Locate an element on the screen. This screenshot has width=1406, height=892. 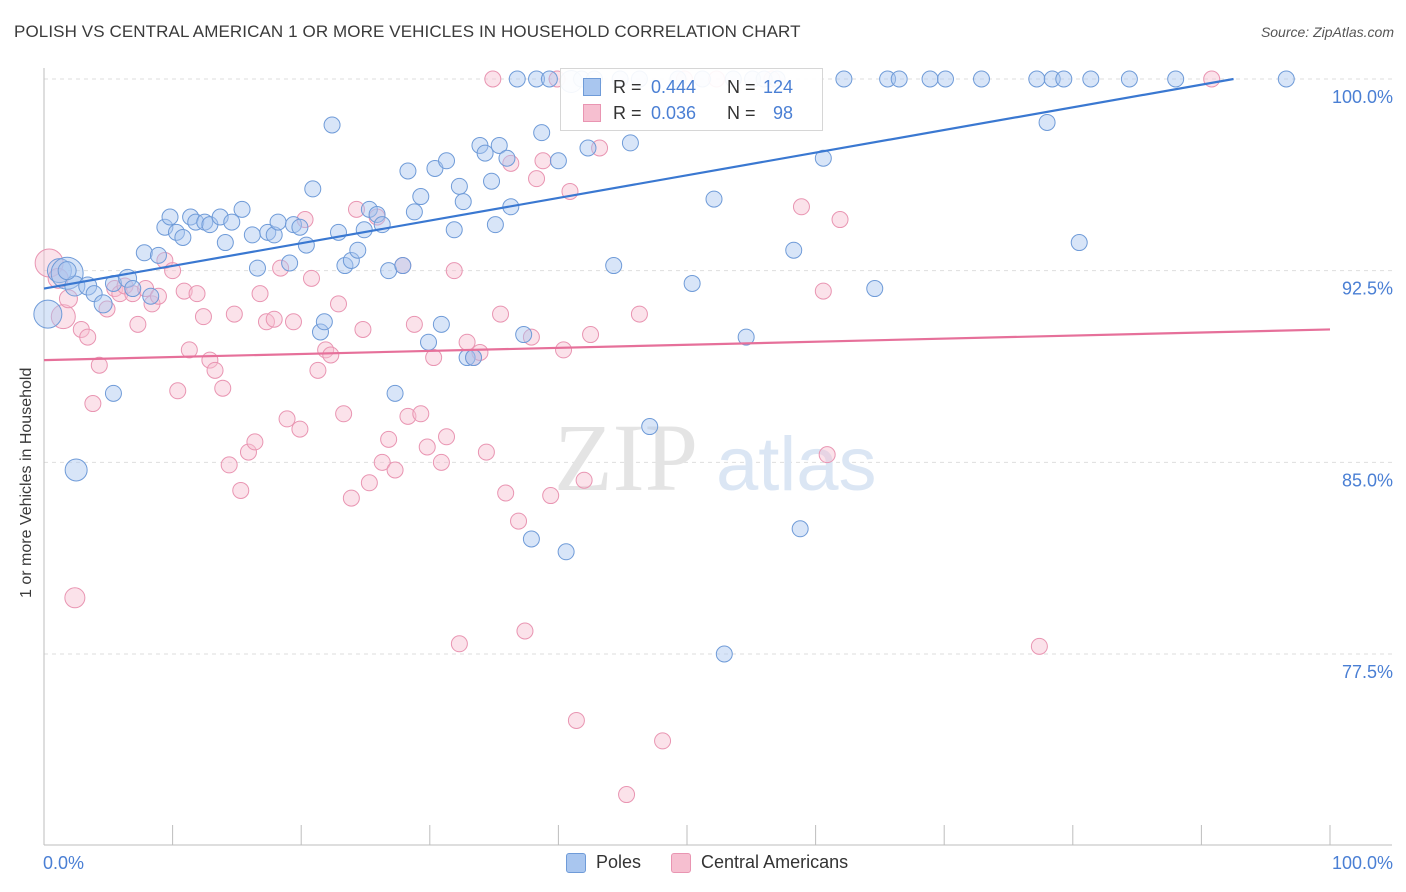
stats-legend: R = 0.444 N = 124 R = 0.036 N = 98 is located at coordinates (691, 99).